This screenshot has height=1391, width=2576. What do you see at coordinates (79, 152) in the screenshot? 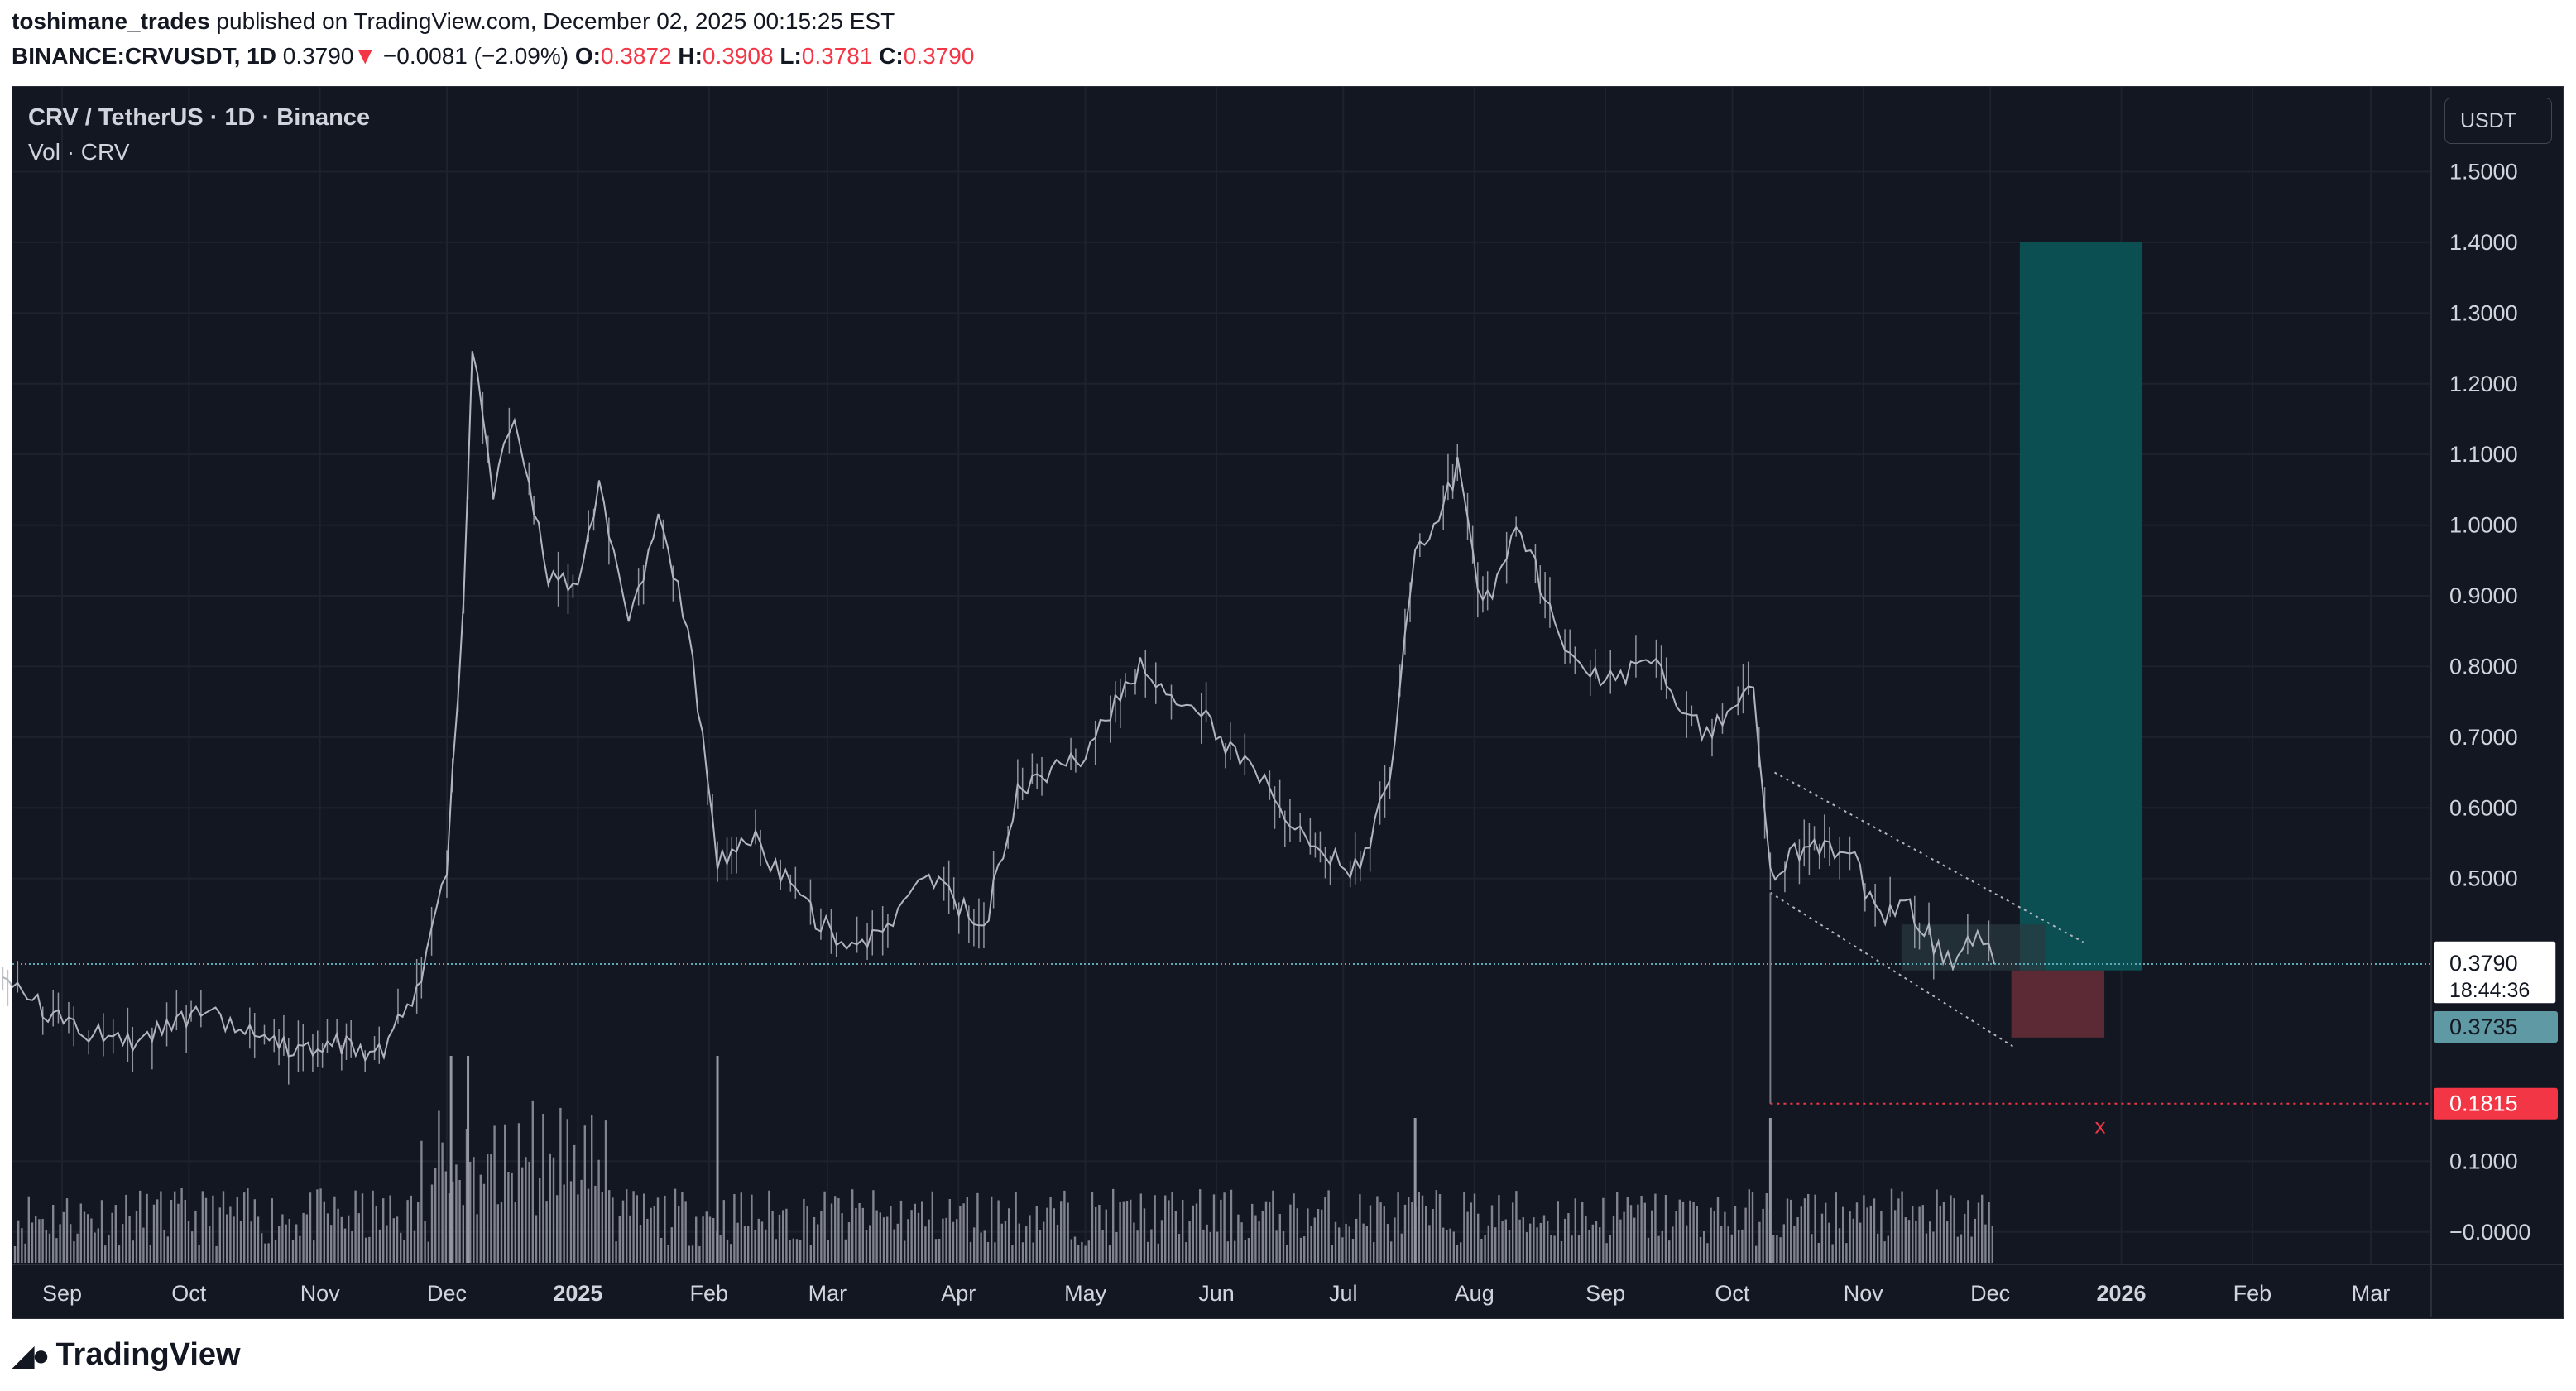
I see `volume-legend: Vol · CRV` at bounding box center [79, 152].